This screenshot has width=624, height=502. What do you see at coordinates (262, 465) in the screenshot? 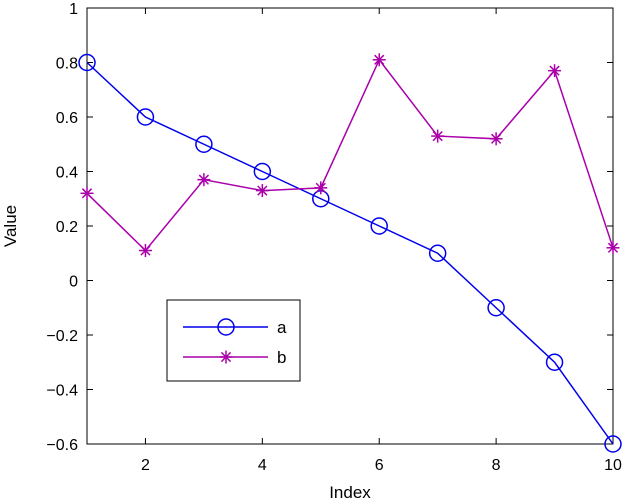
I see `x-tick-label: 4` at bounding box center [262, 465].